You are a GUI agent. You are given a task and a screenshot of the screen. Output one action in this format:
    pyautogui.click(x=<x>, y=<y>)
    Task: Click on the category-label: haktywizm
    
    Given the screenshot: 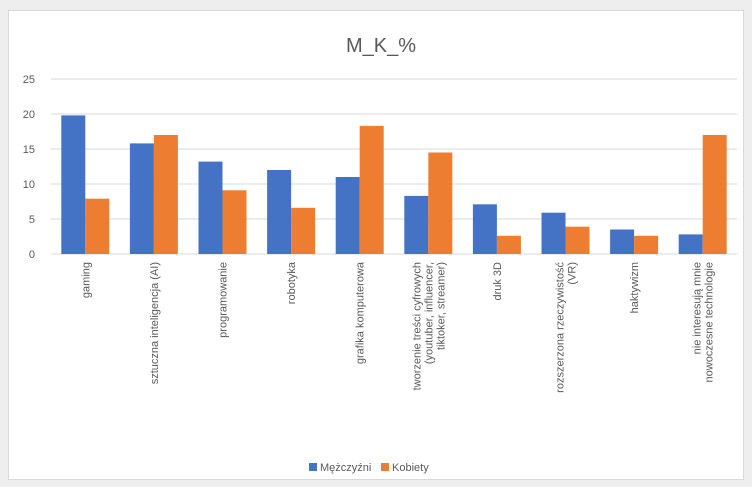 What is the action you would take?
    pyautogui.click(x=635, y=287)
    